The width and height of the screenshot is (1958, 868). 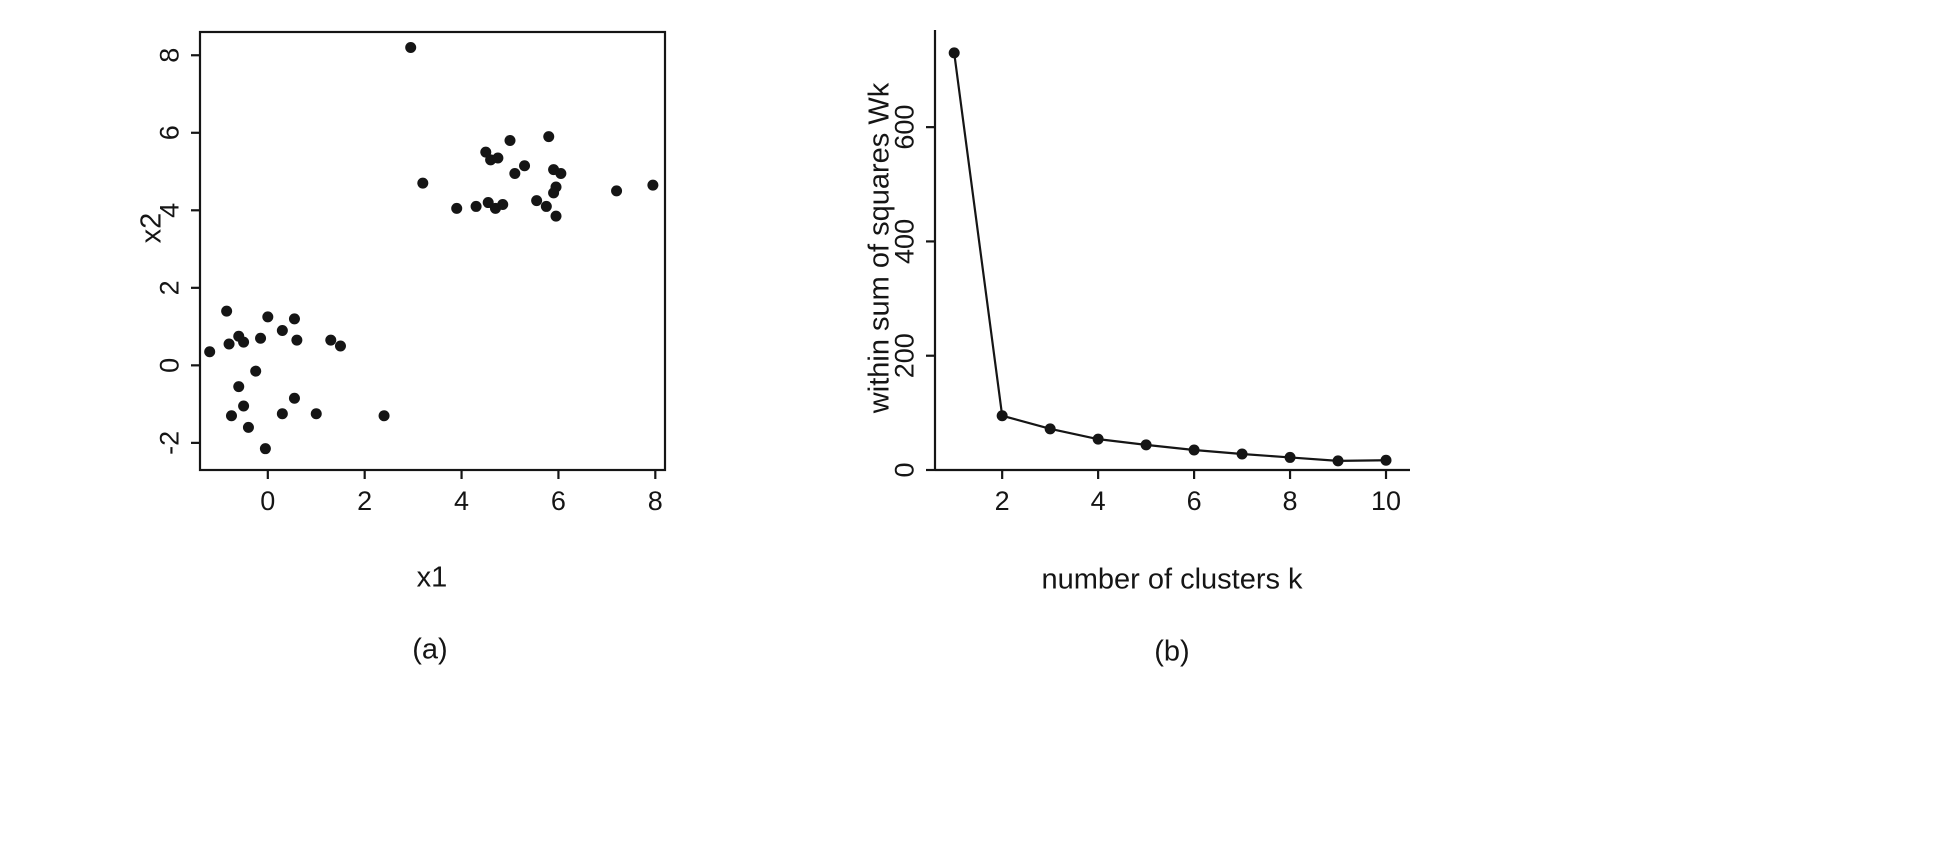 What do you see at coordinates (432, 251) in the screenshot?
I see `plot-frame` at bounding box center [432, 251].